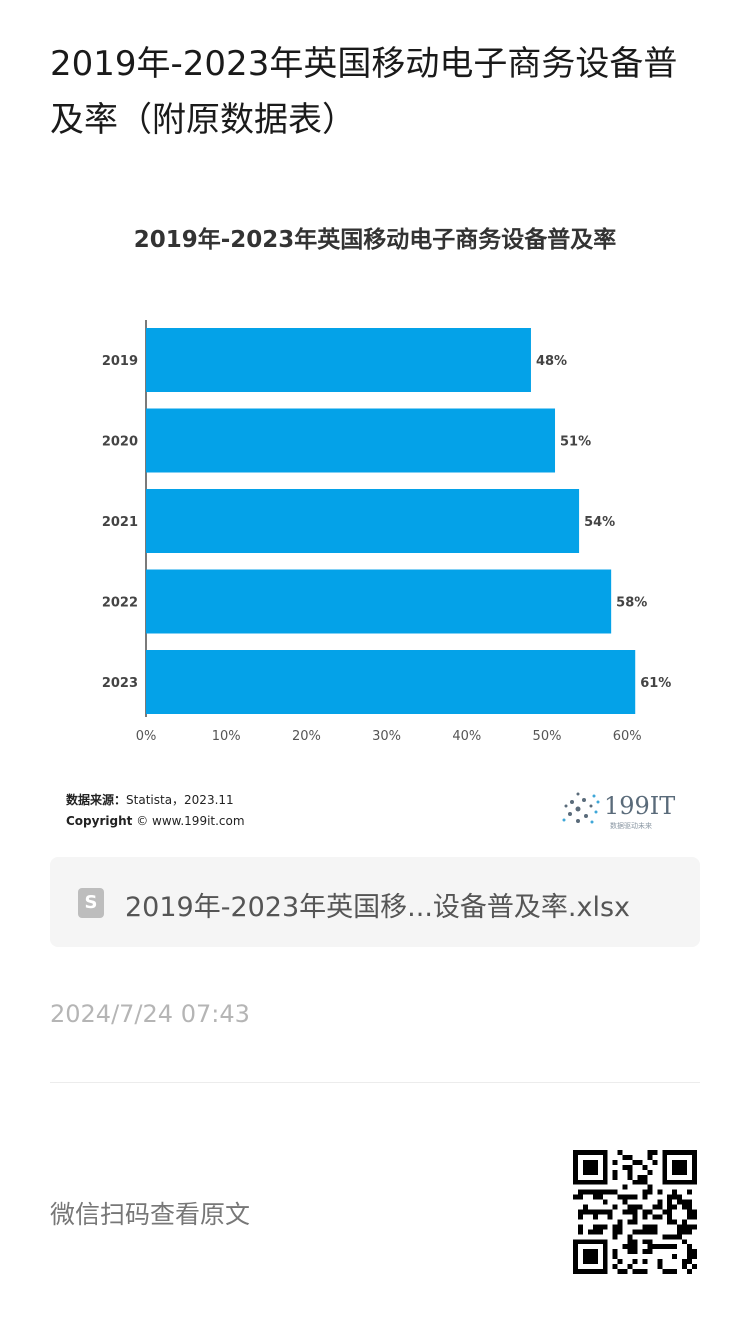  I want to click on data-label: 54%, so click(599, 522).